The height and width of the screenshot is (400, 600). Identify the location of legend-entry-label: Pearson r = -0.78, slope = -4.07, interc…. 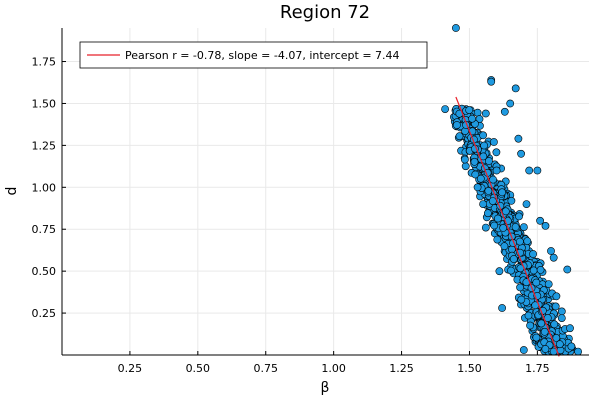
(262, 55).